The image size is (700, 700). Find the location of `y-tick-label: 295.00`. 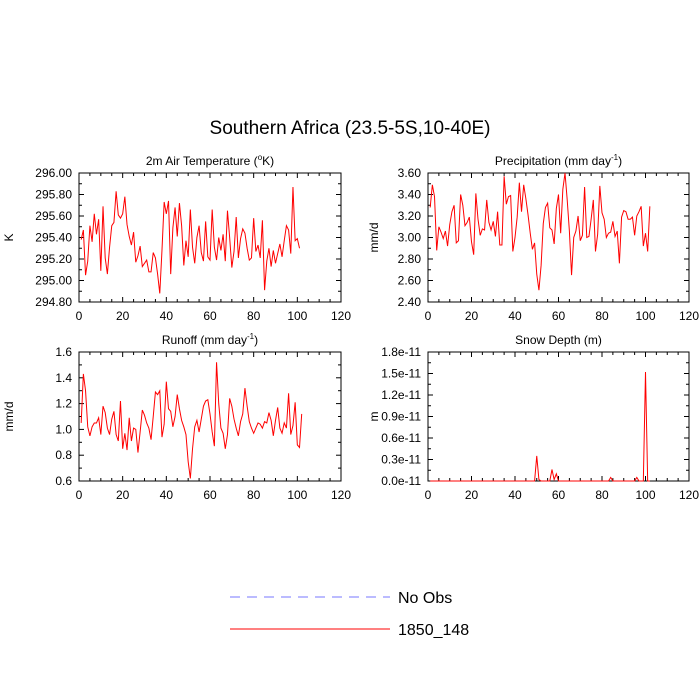

y-tick-label: 295.00 is located at coordinates (53, 281).